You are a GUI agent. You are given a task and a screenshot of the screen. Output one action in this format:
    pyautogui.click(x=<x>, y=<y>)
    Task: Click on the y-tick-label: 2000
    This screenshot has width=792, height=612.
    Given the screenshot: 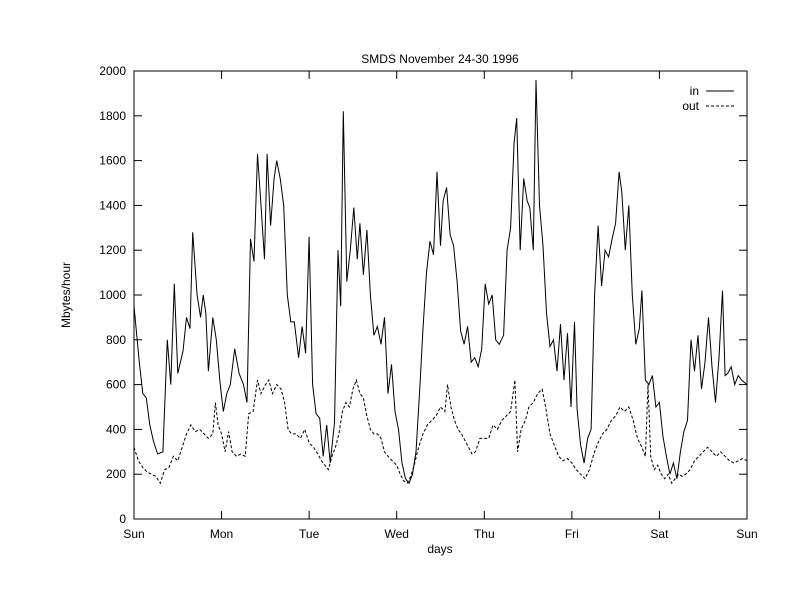 What is the action you would take?
    pyautogui.click(x=112, y=71)
    